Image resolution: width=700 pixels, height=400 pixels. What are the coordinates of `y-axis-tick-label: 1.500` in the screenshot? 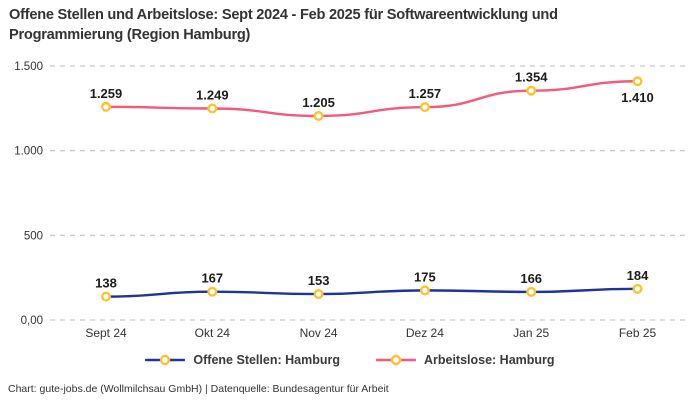 It's located at (28, 67).